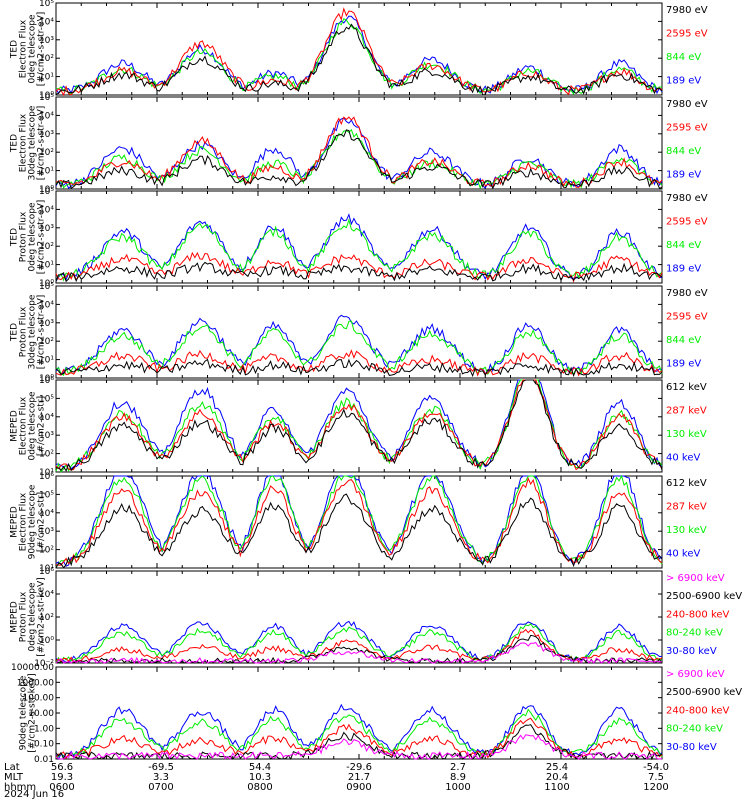 This screenshot has height=800, width=750. What do you see at coordinates (557, 767) in the screenshot?
I see `footer-value: 25.4` at bounding box center [557, 767].